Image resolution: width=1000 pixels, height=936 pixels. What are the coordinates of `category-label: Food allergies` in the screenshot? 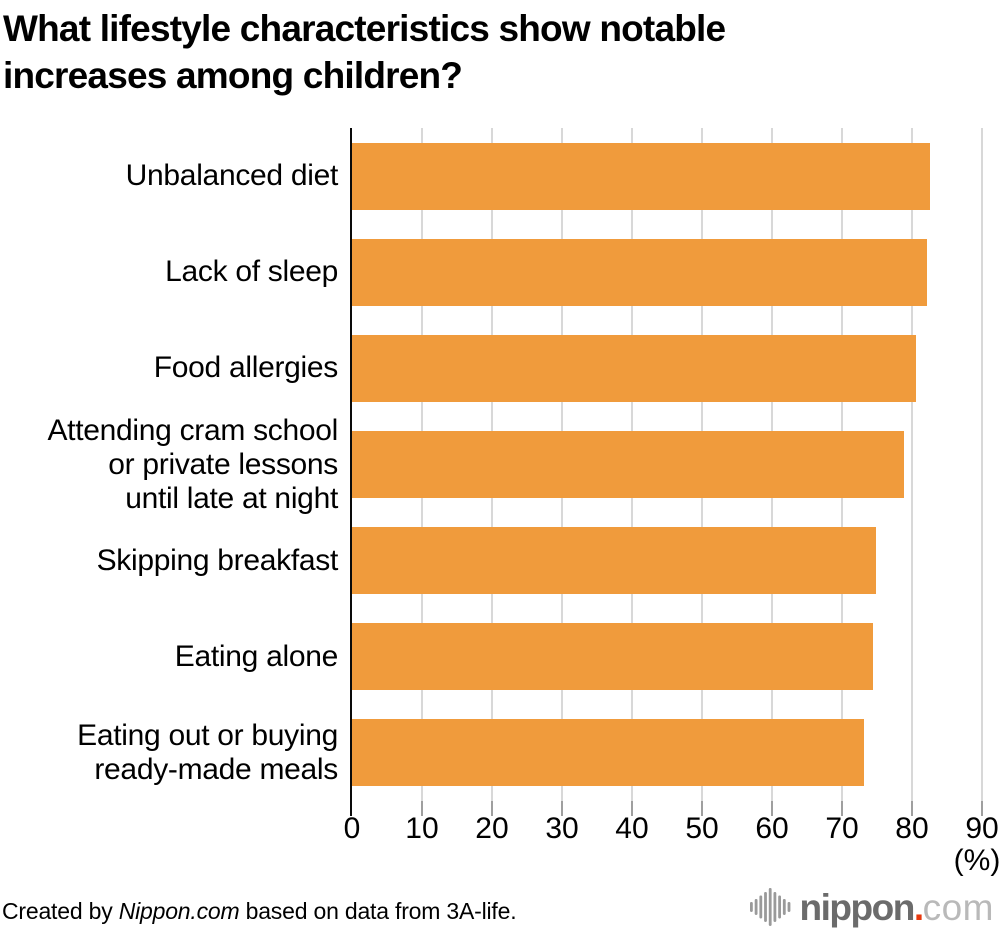 It's located at (246, 368).